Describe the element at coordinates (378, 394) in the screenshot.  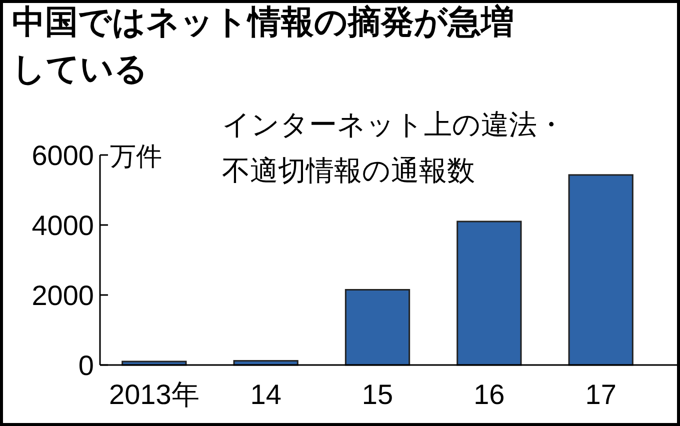
I see `x-tick-label: 15` at that location.